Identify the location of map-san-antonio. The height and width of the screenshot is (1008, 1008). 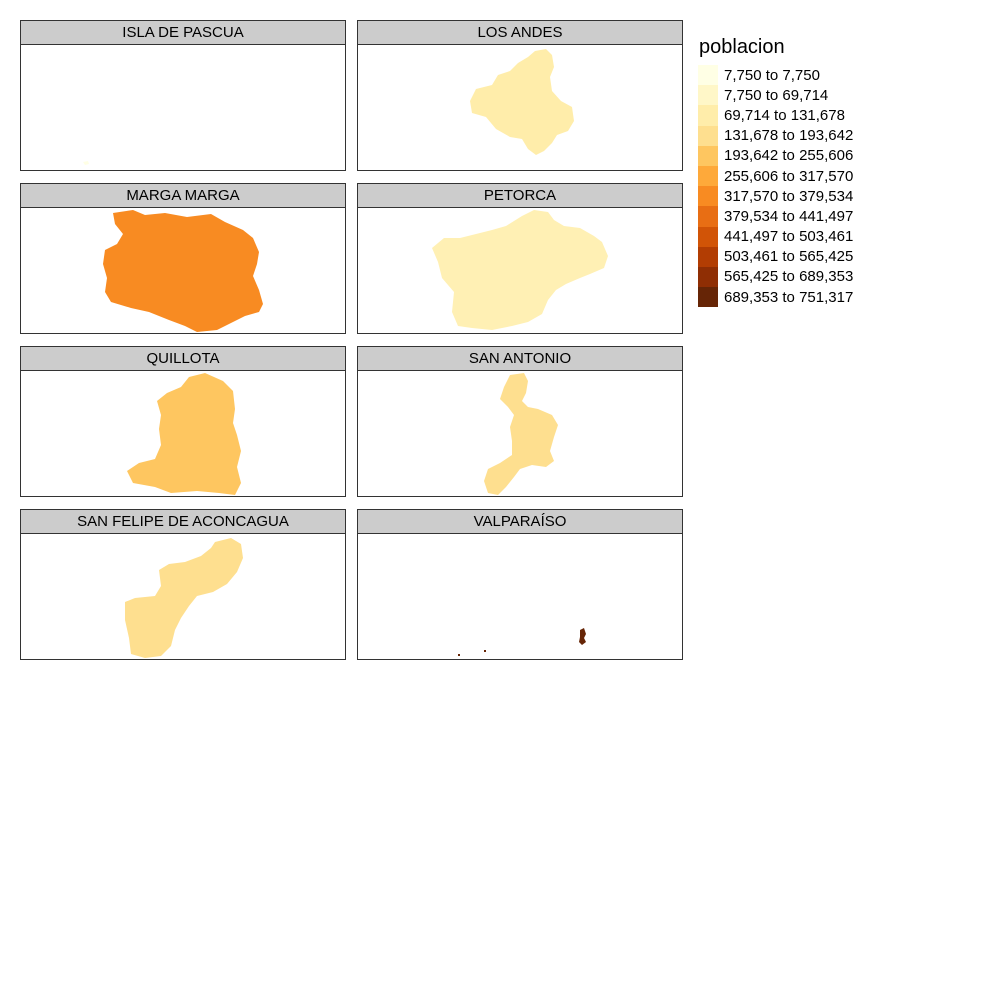
(521, 434).